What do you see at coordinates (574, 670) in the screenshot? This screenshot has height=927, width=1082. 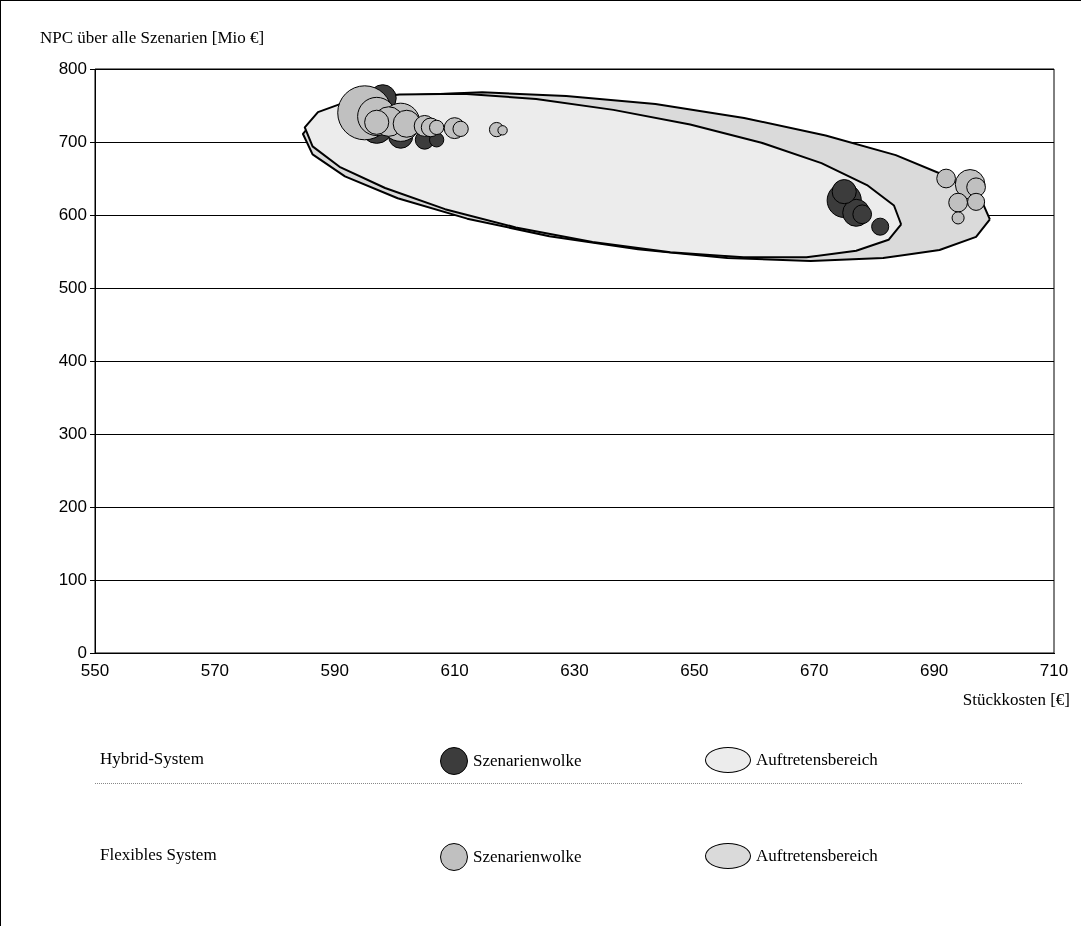 I see `x-tick-label: 630` at bounding box center [574, 670].